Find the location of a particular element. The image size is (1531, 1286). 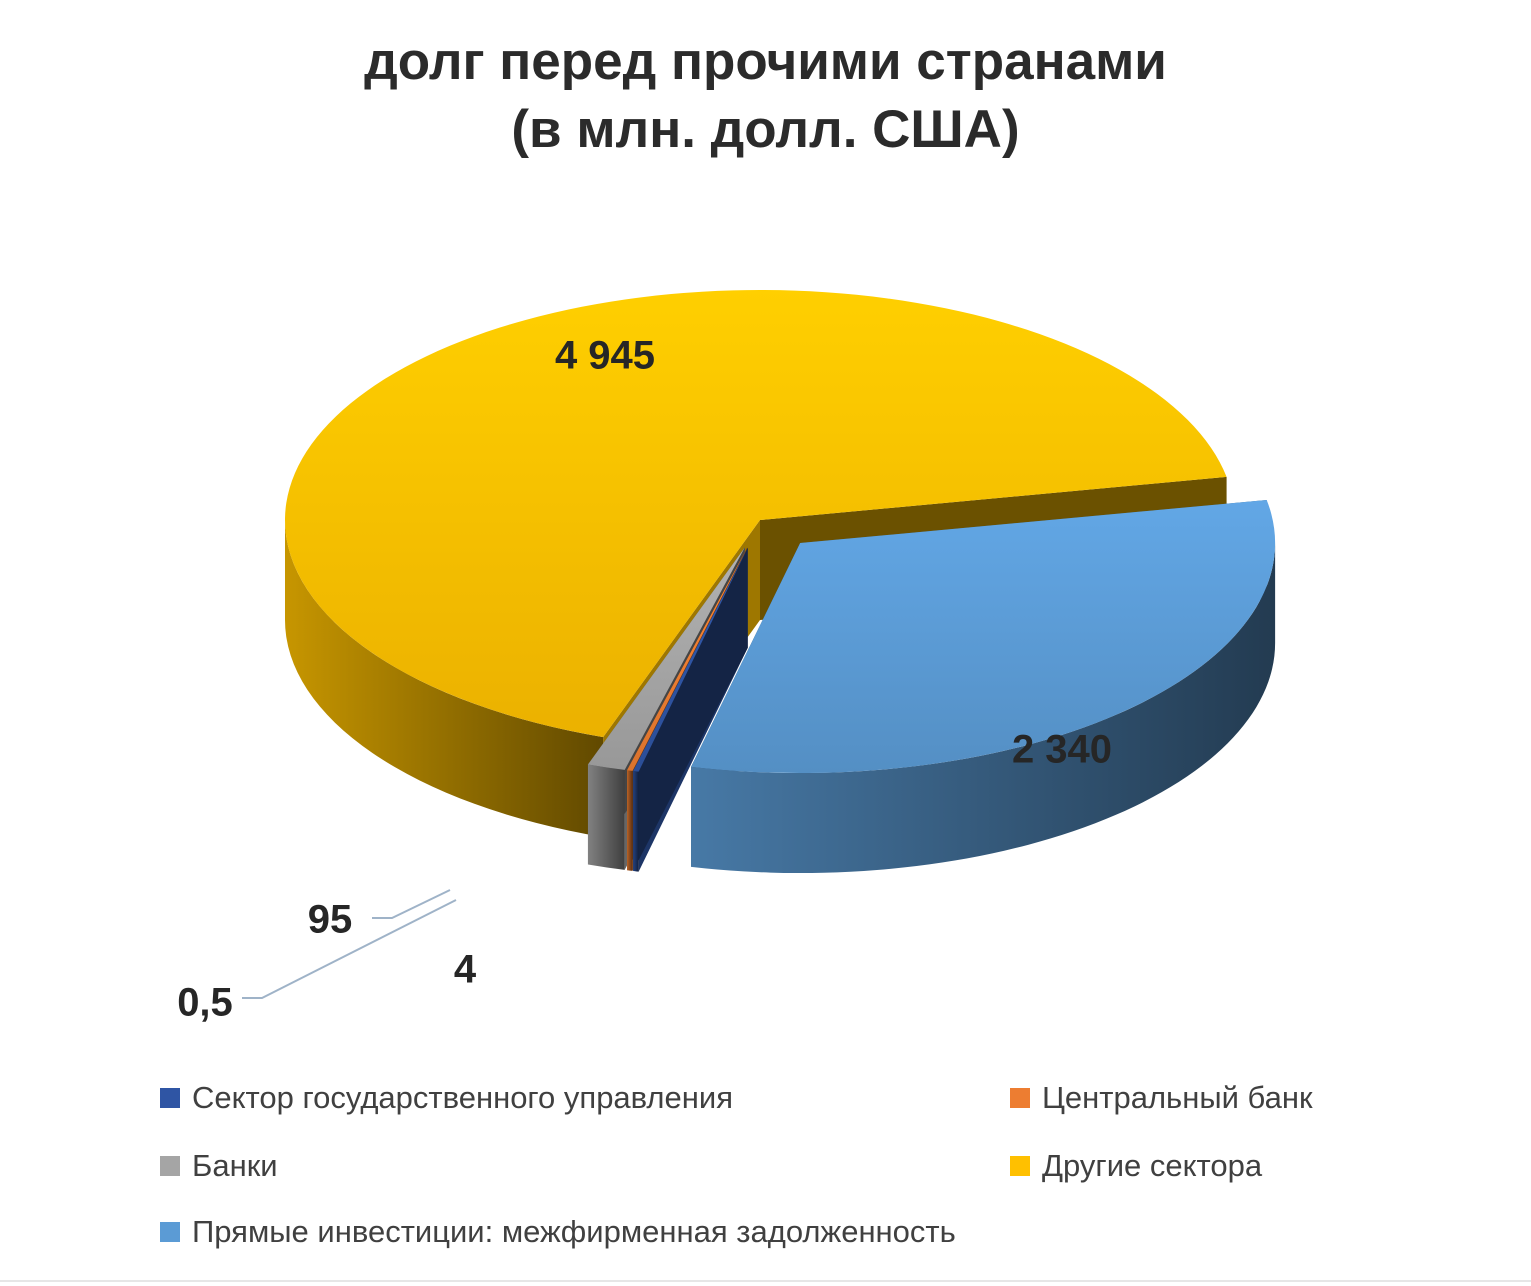

legend-label-government: Сектор государственного управления is located at coordinates (462, 1097).